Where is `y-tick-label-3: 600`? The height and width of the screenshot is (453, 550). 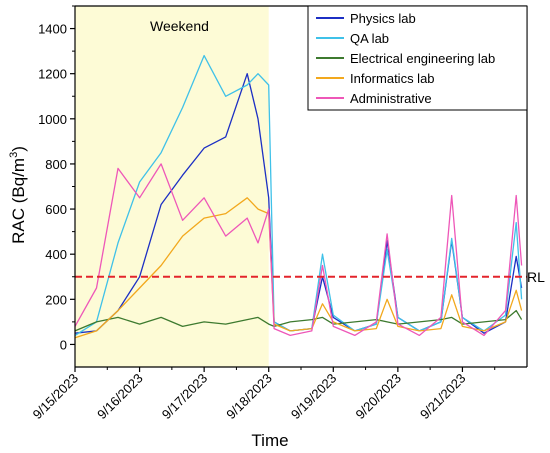 y-tick-label-3: 600 is located at coordinates (56, 209).